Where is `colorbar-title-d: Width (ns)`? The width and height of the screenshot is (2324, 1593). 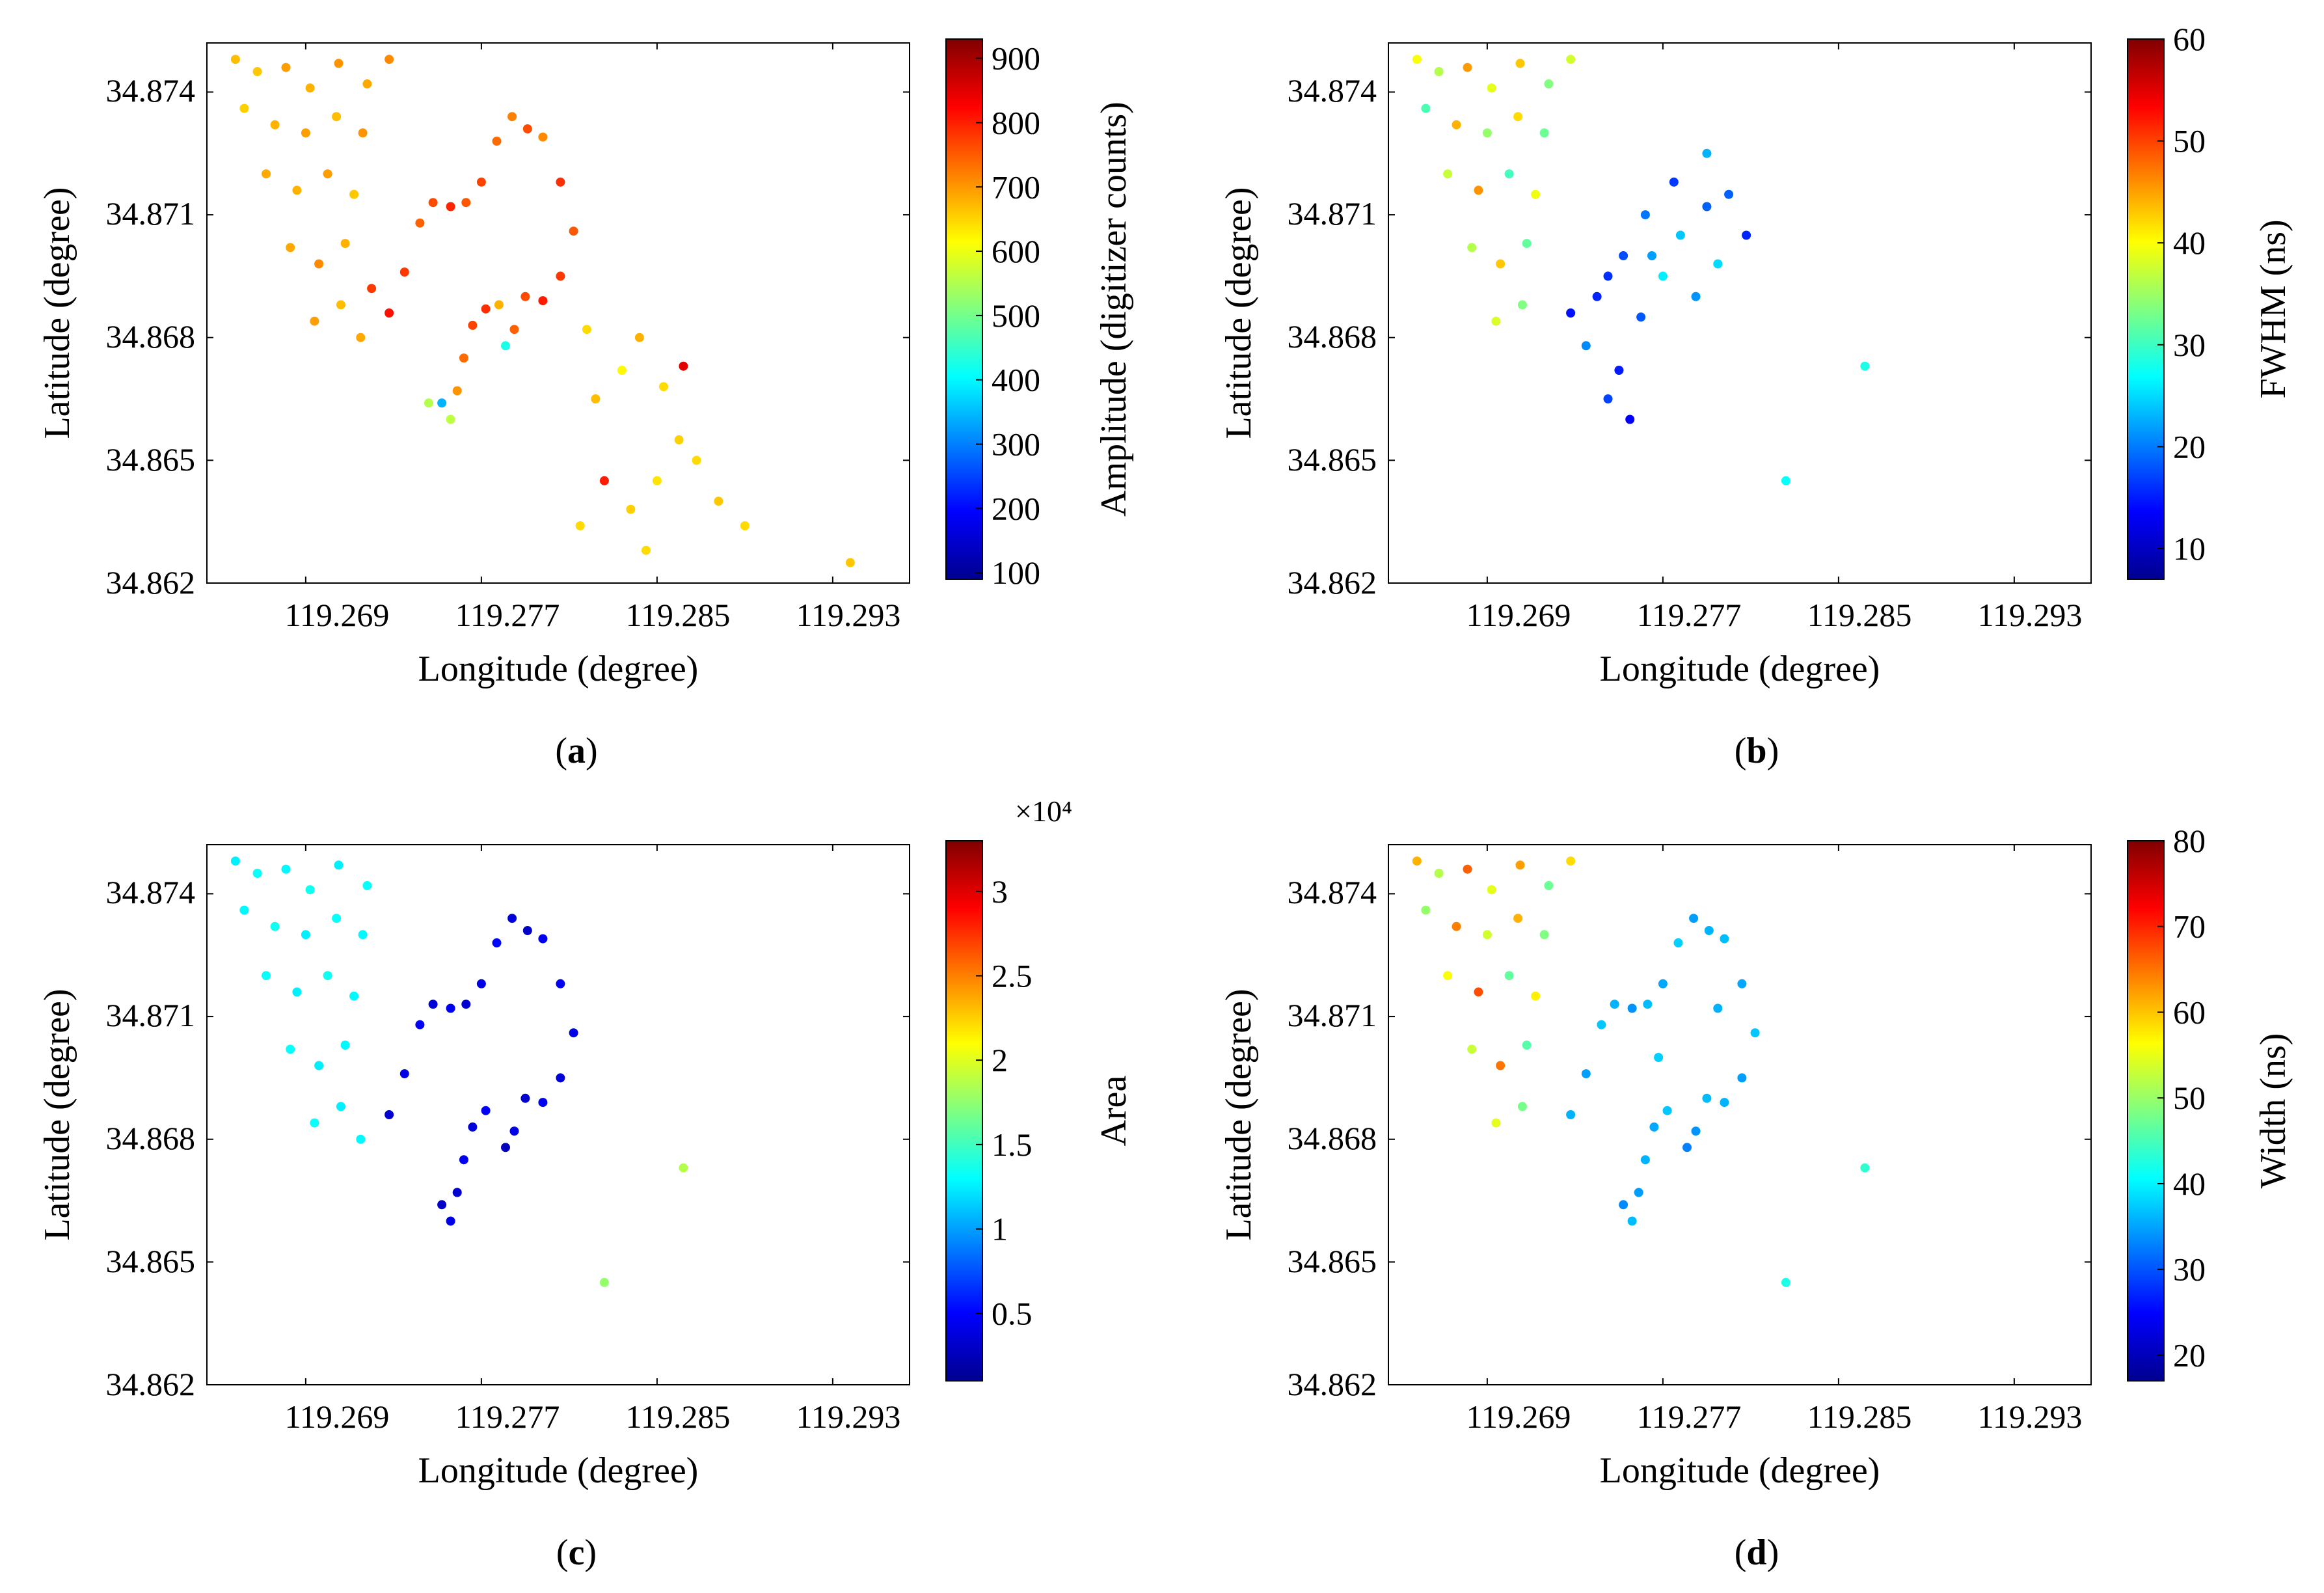
colorbar-title-d: Width (ns) is located at coordinates (2273, 1111).